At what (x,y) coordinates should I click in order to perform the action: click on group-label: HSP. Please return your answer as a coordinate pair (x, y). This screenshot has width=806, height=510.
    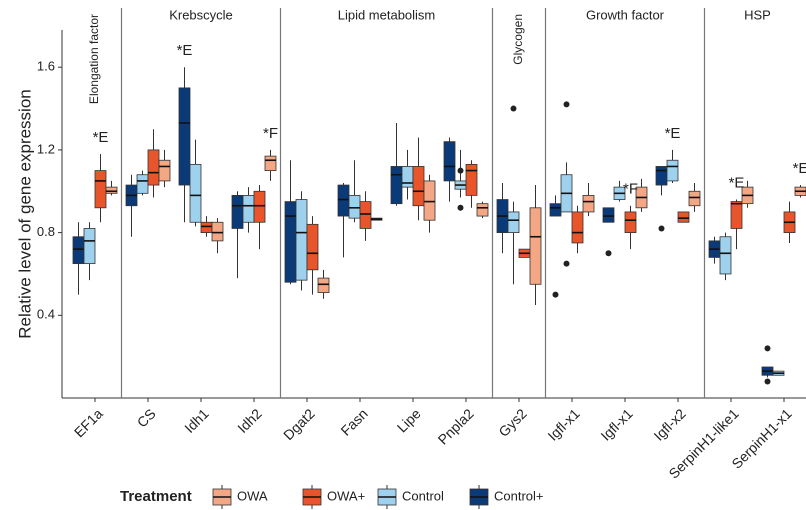
    Looking at the image, I should click on (757, 14).